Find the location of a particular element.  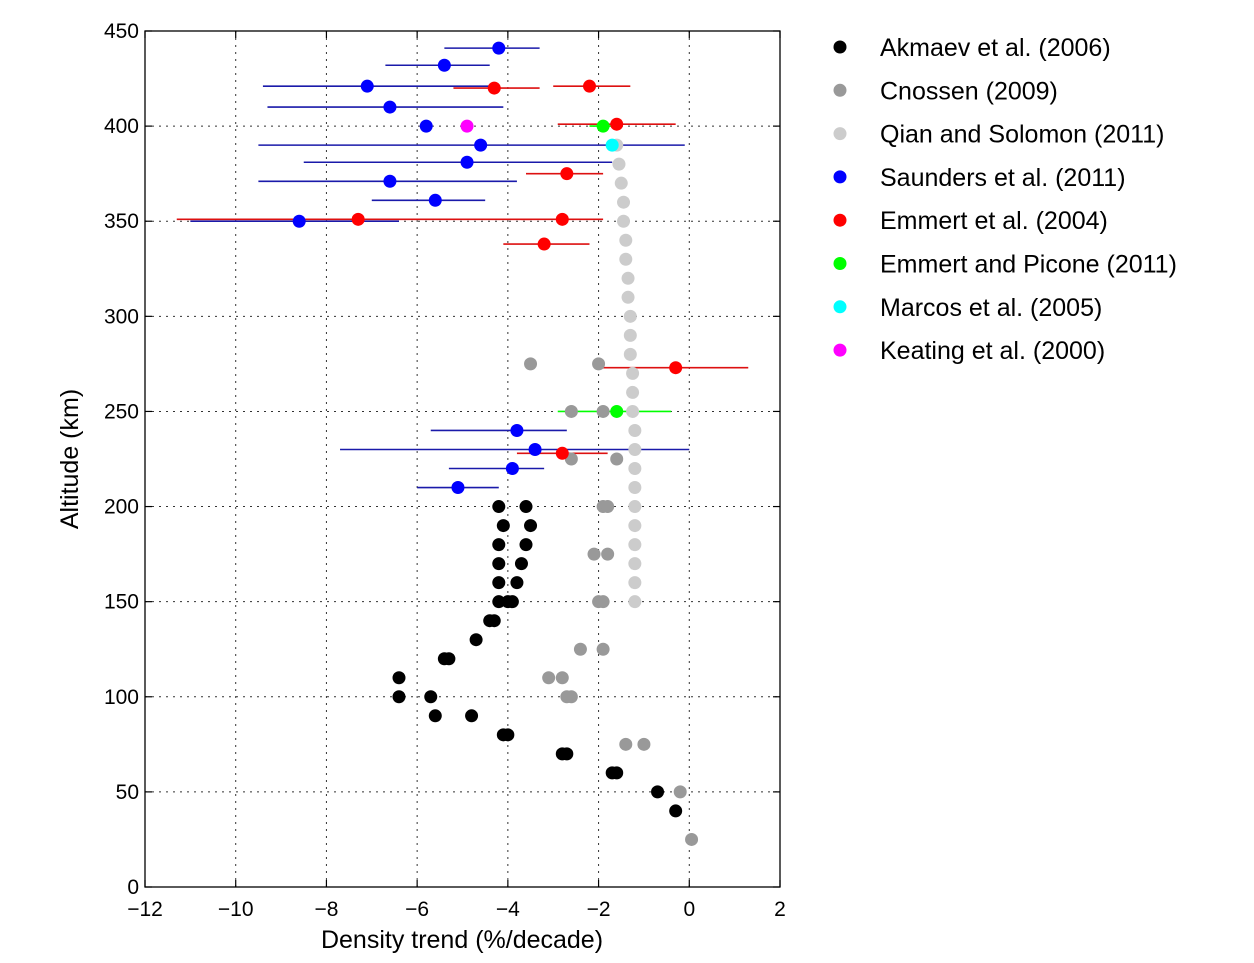

x-tick-labels: −12 −10 −8 −6 −4 −2 0 2 is located at coordinates (456, 909).